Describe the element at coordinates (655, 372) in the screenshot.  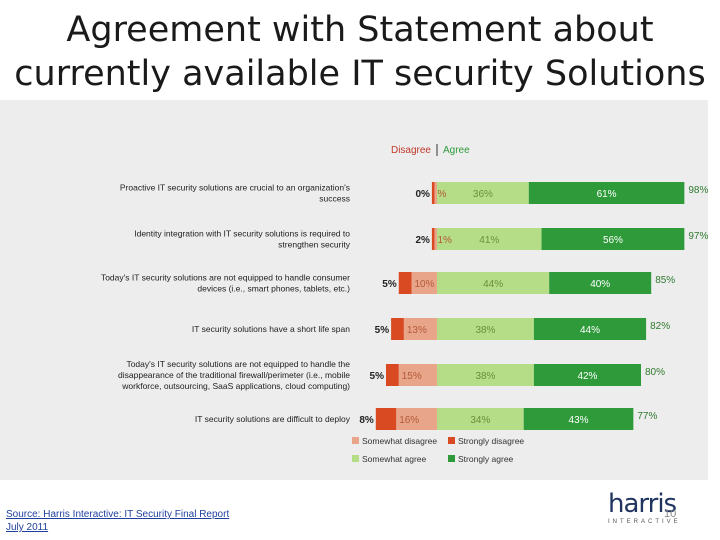
I see `label-total-agree: 80%` at that location.